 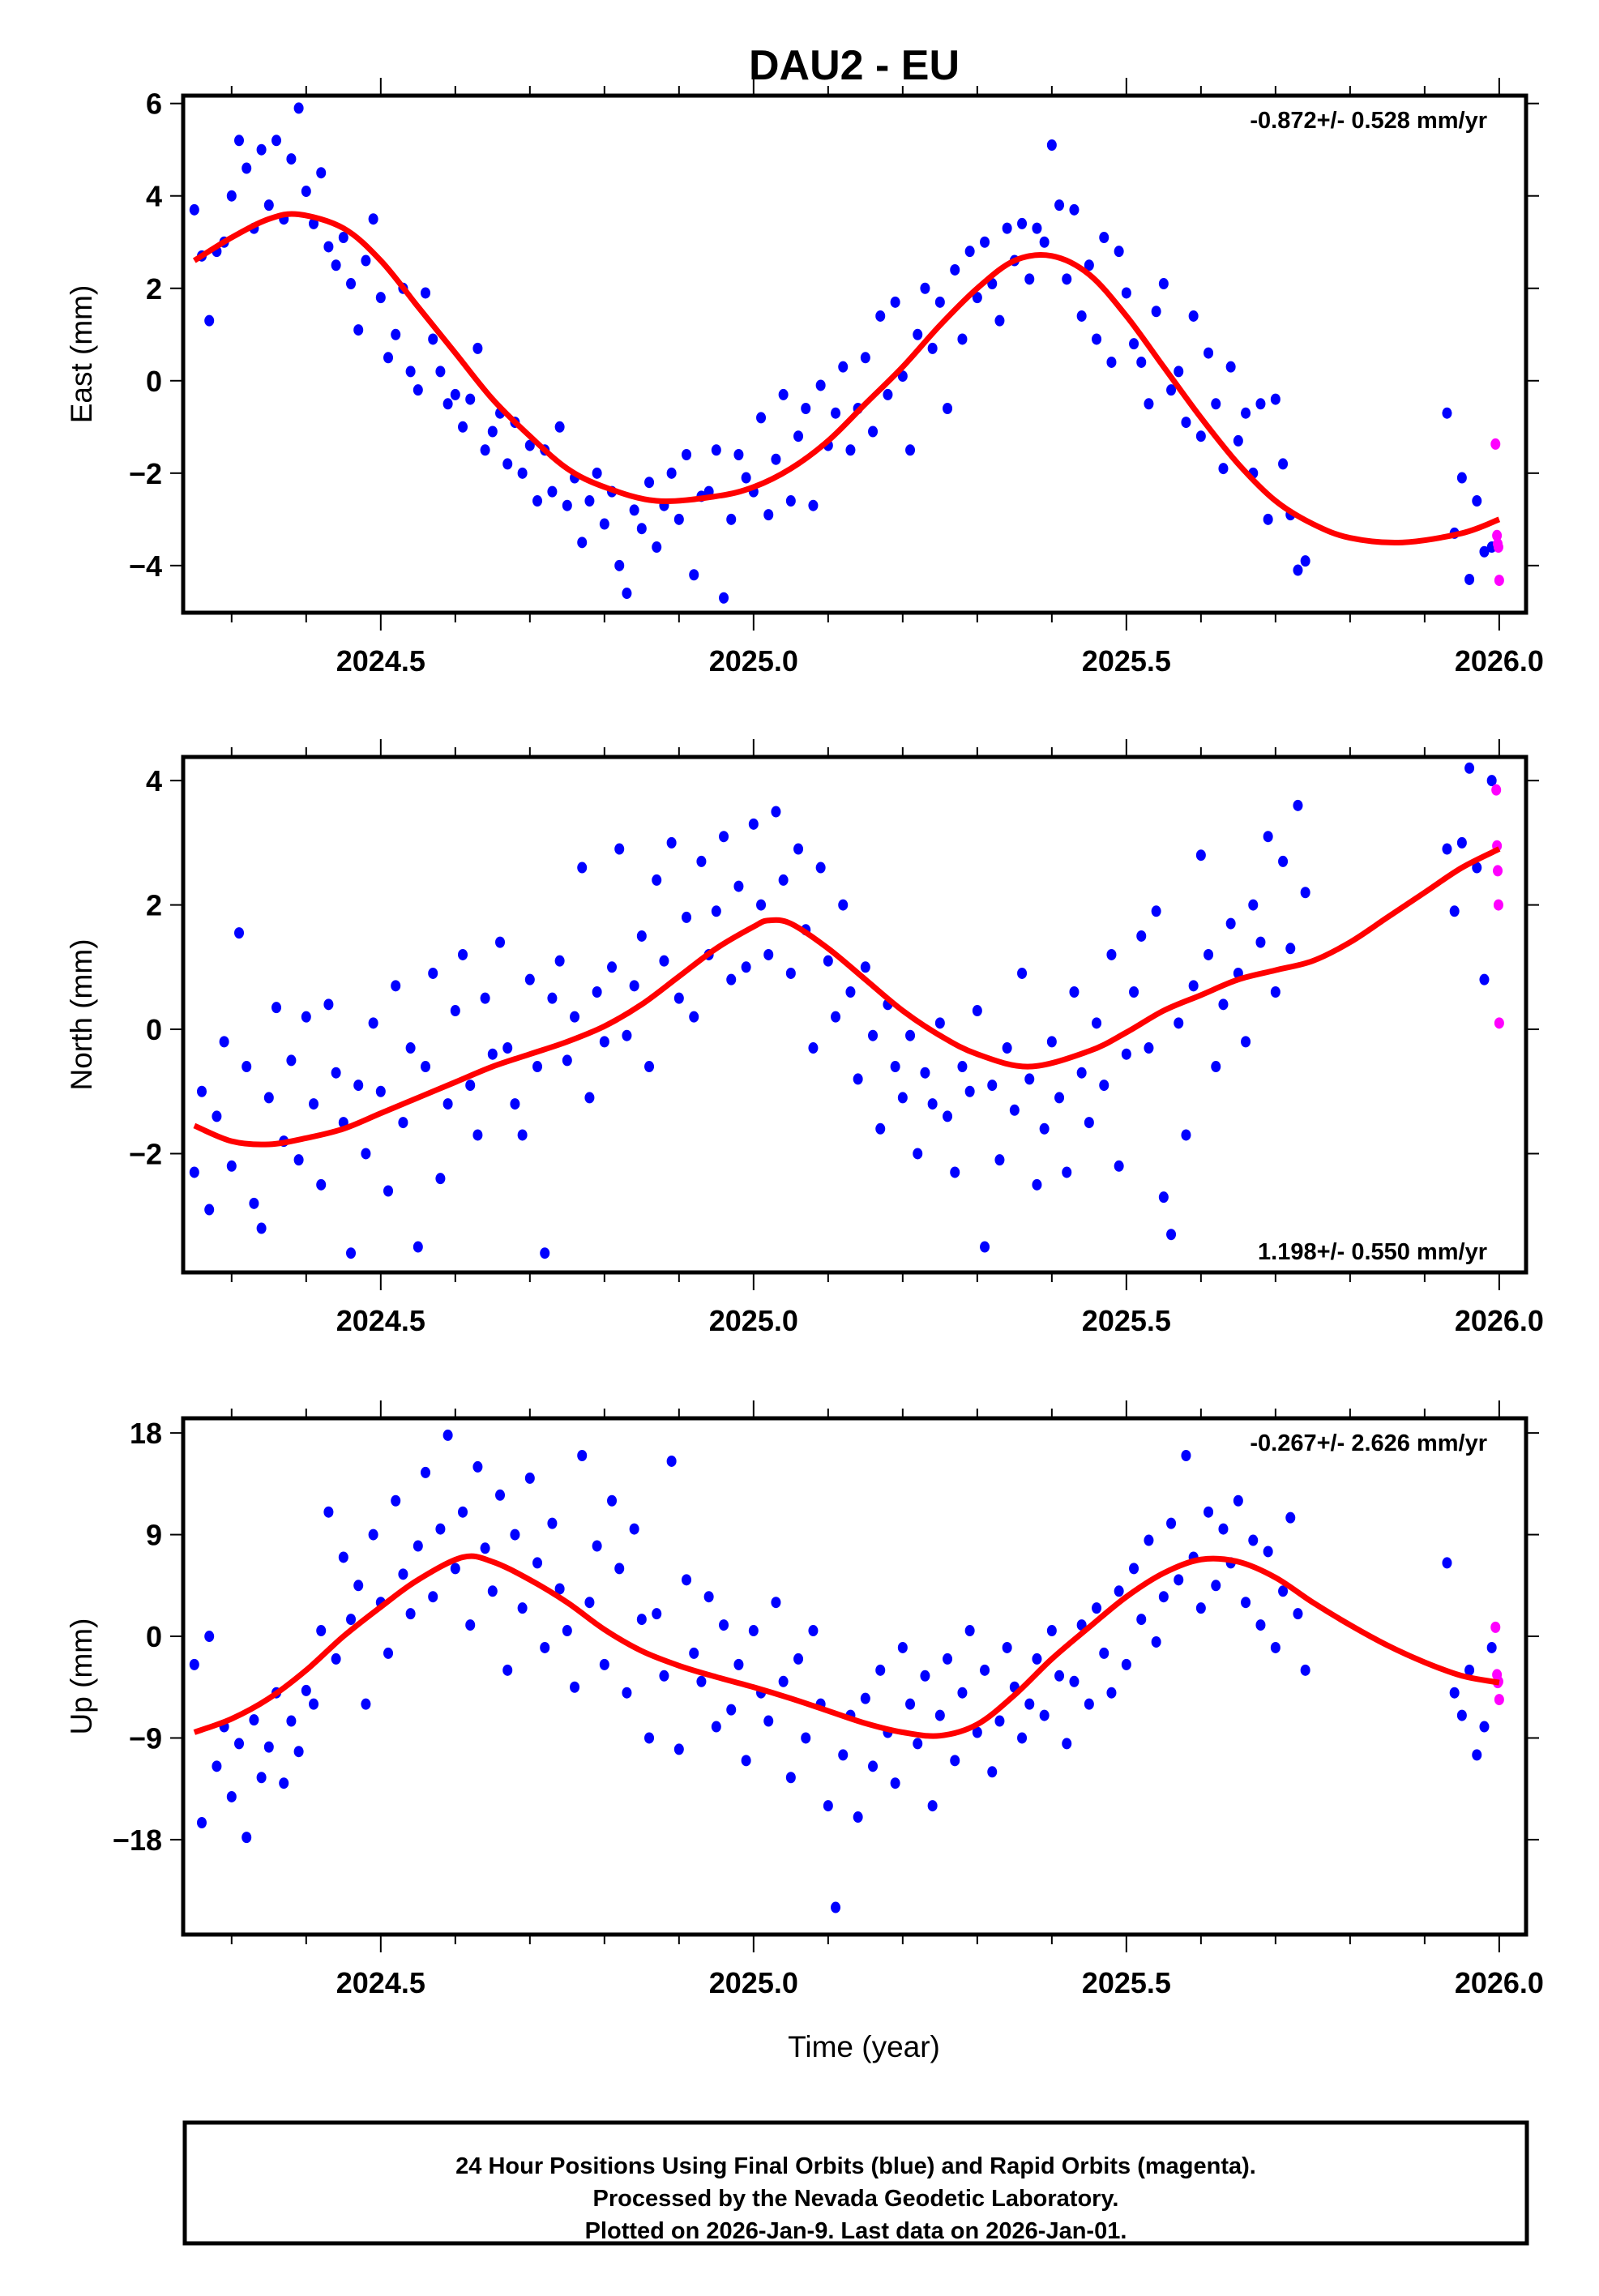 I want to click on y-axis-label: Up (mm), so click(x=81, y=1676).